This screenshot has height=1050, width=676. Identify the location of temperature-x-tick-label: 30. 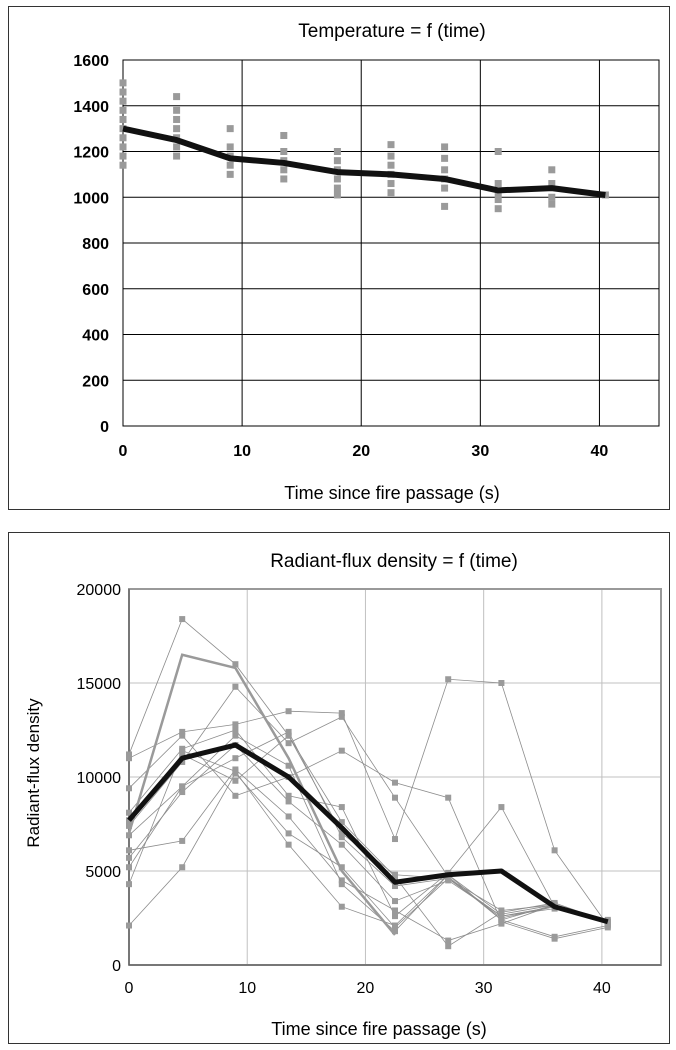
(480, 451).